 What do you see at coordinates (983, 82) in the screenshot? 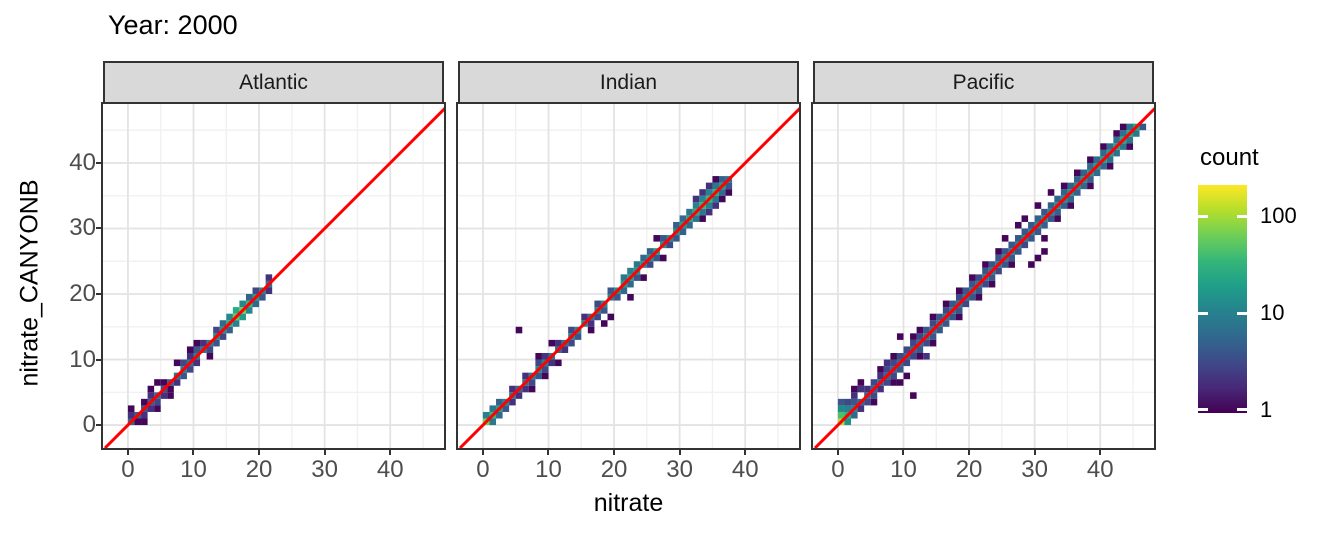
I see `facet-strip-label: Pacific` at bounding box center [983, 82].